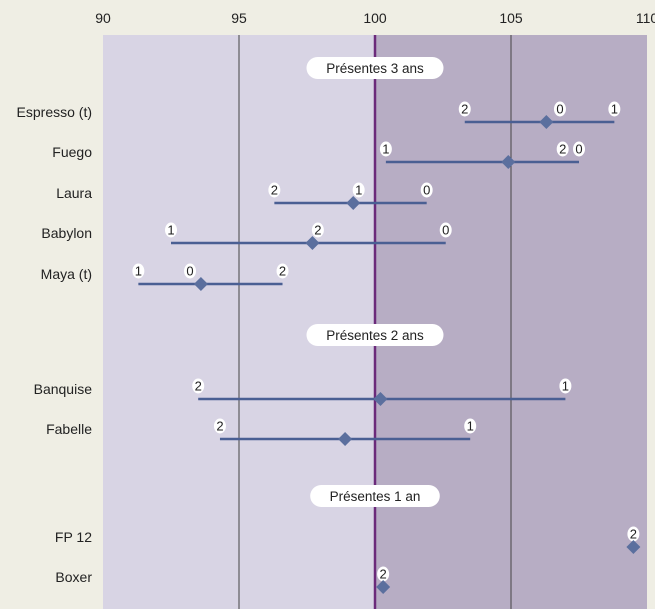 The width and height of the screenshot is (655, 609). What do you see at coordinates (72, 152) in the screenshot?
I see `category-label: Fuego` at bounding box center [72, 152].